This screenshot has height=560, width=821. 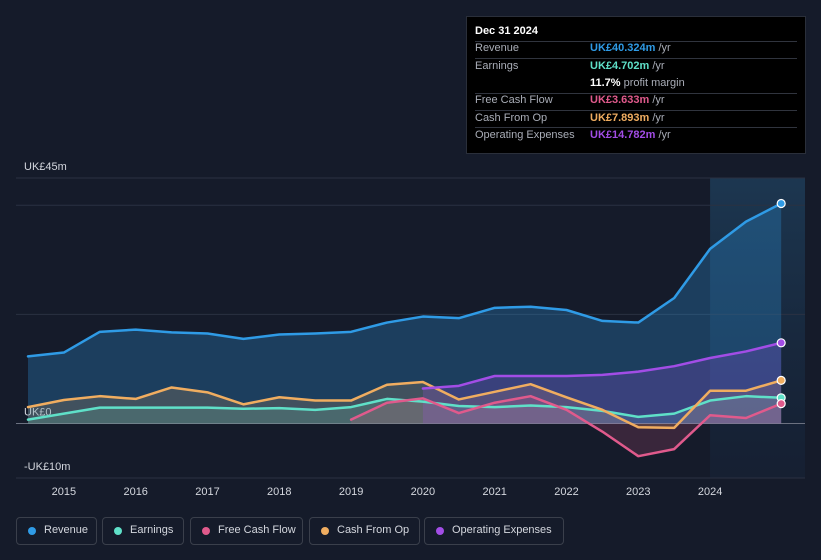 What do you see at coordinates (497, 66) in the screenshot?
I see `tooltip-label: Earnings` at bounding box center [497, 66].